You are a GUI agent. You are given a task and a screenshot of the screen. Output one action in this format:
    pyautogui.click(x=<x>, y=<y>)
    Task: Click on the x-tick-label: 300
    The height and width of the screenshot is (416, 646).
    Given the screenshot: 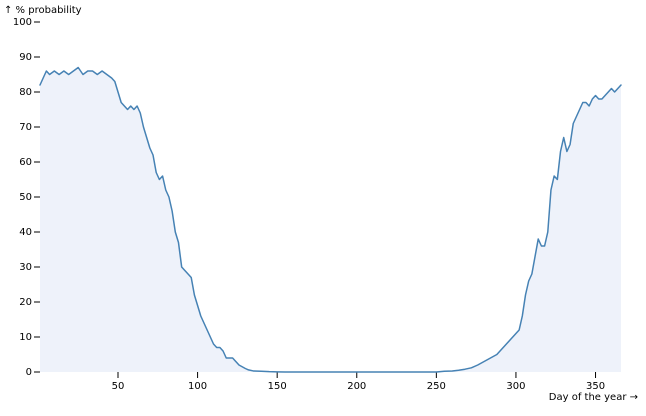 What is the action you would take?
    pyautogui.click(x=515, y=386)
    